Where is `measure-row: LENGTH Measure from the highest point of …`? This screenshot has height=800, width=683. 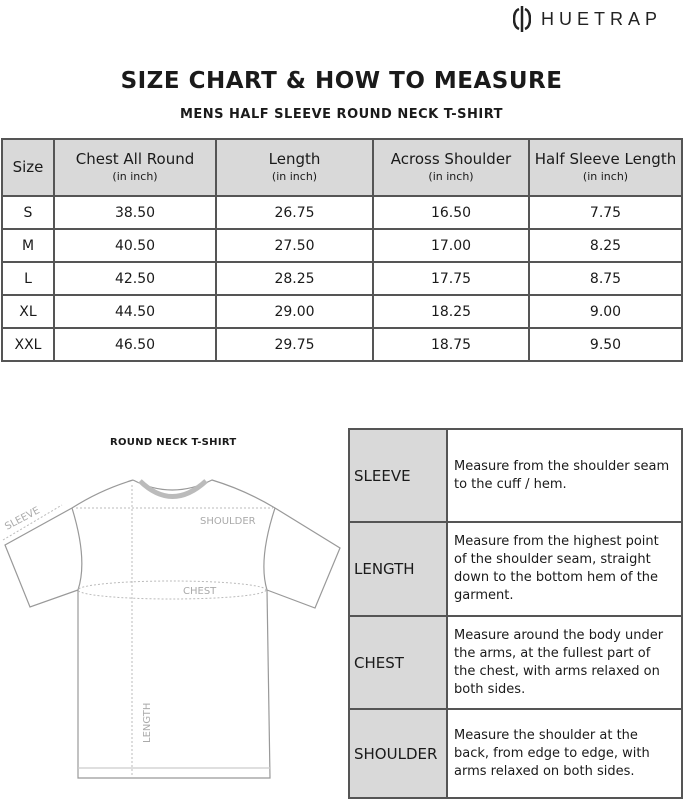 measure-row: LENGTH Measure from the highest point of … is located at coordinates (515, 569).